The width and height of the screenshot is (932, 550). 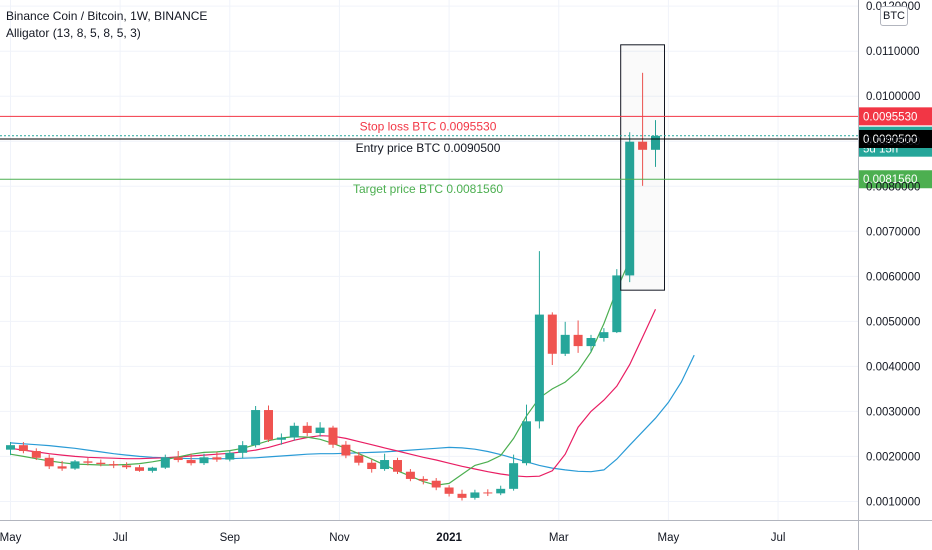 I want to click on indicator-legend: Alligator (13, 8, 5, 8, 5, 3), so click(x=73, y=33).